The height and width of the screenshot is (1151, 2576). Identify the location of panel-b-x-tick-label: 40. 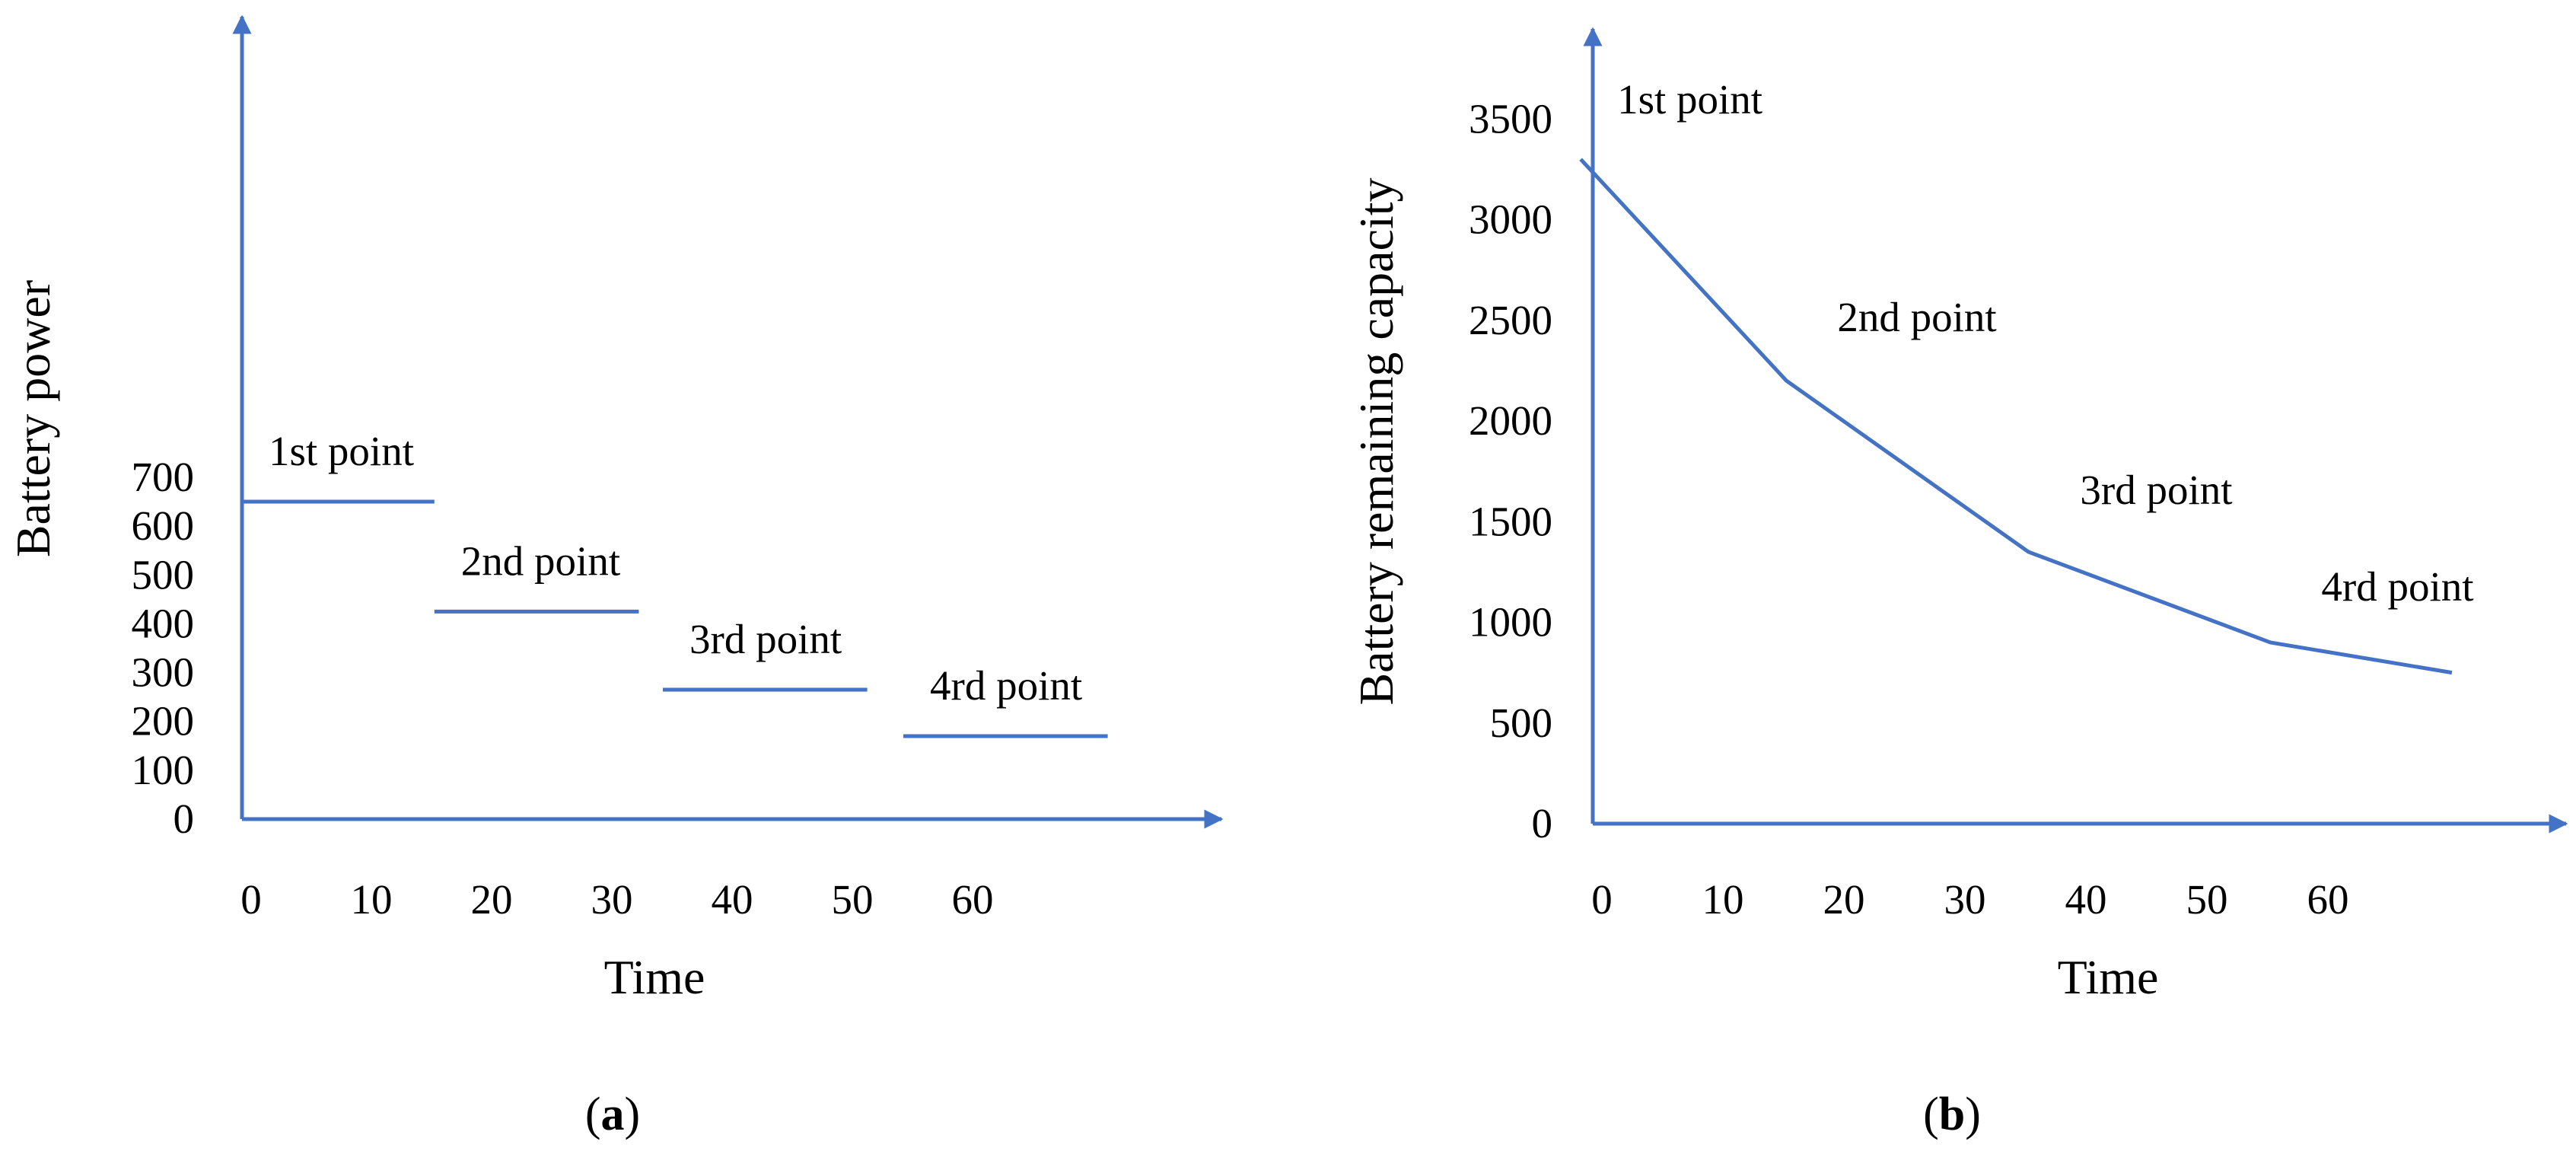
(2086, 900).